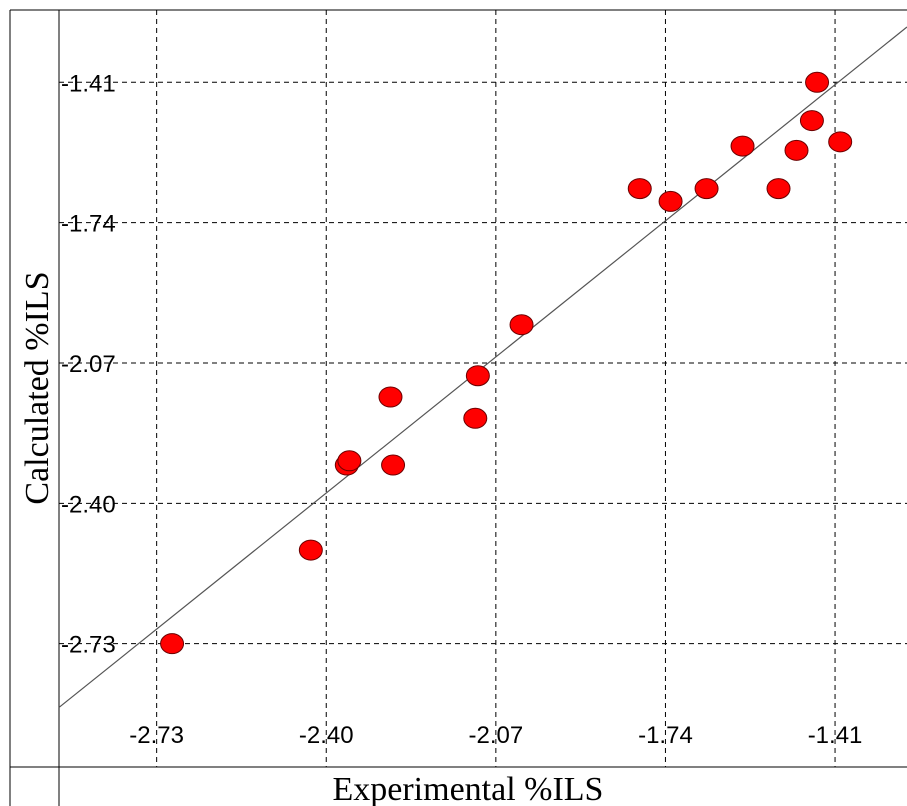  Describe the element at coordinates (37, 387) in the screenshot. I see `y-axis-title: Calculated %ILS` at that location.